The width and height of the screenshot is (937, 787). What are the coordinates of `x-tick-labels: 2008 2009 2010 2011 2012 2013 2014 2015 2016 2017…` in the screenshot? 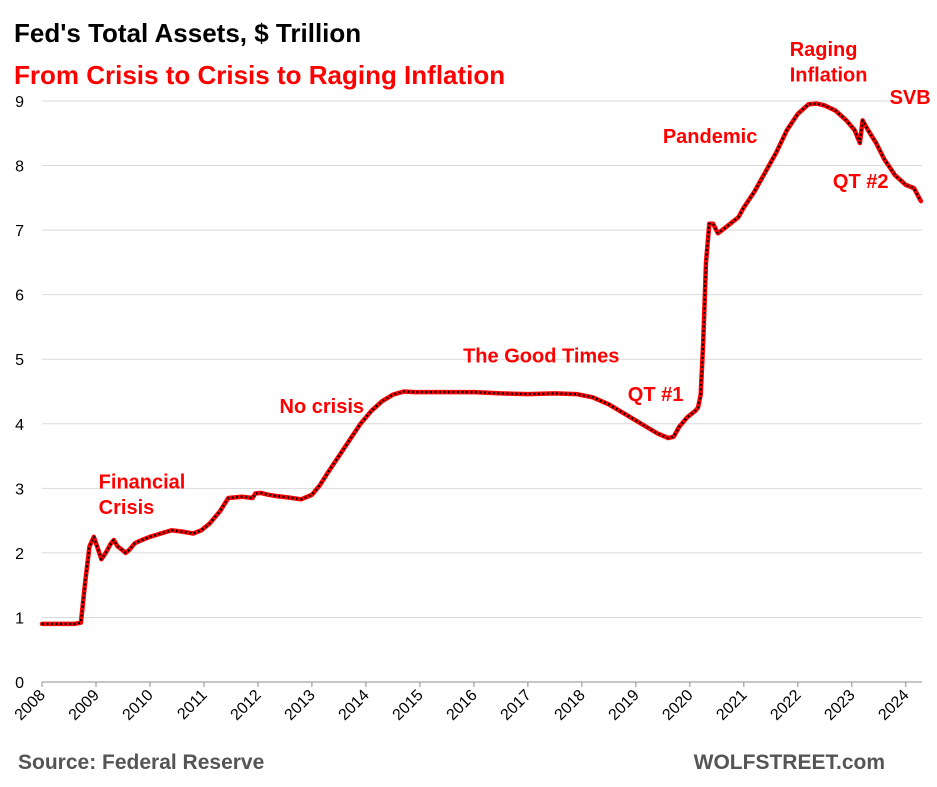 It's located at (462, 705).